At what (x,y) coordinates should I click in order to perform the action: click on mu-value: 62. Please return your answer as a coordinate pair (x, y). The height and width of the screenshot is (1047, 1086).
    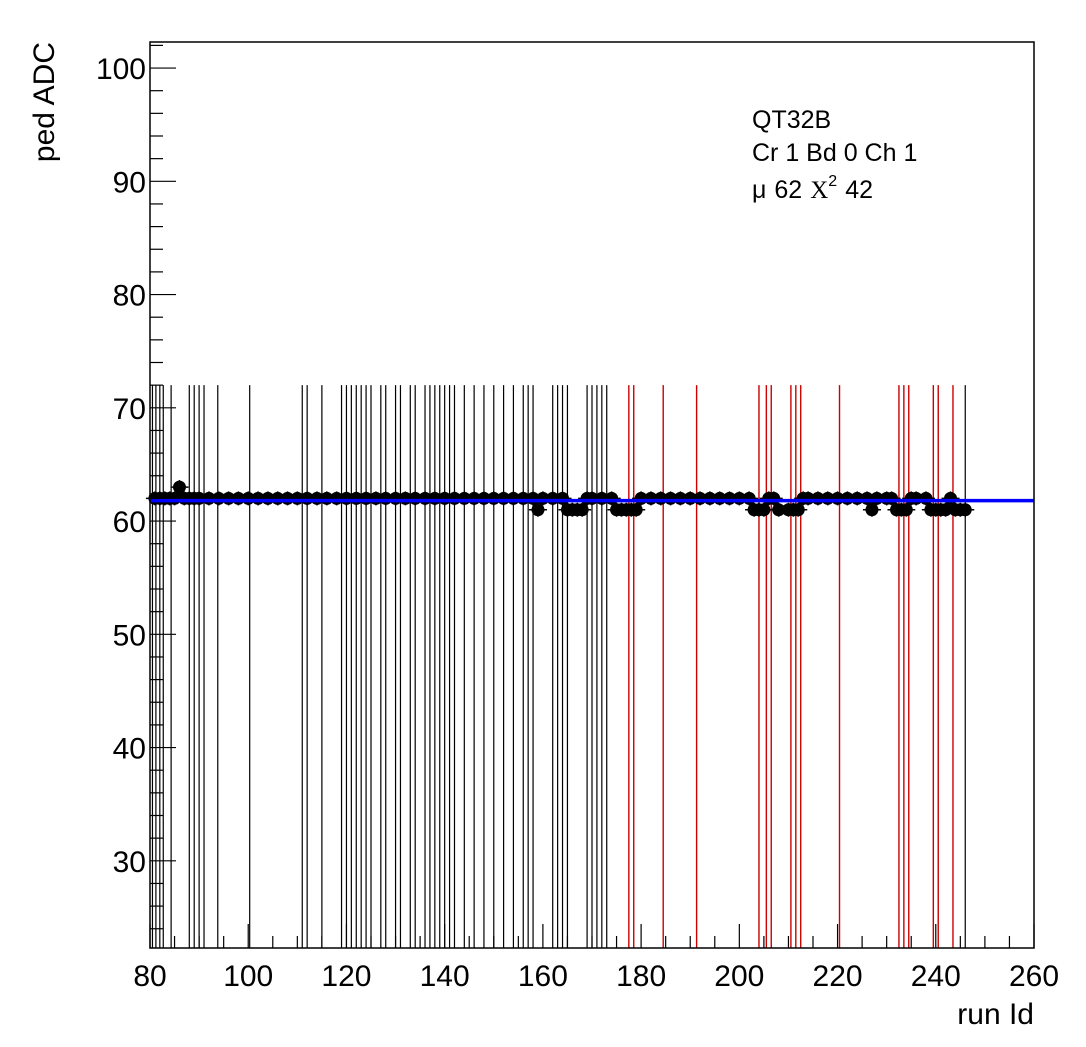
    Looking at the image, I should click on (788, 190).